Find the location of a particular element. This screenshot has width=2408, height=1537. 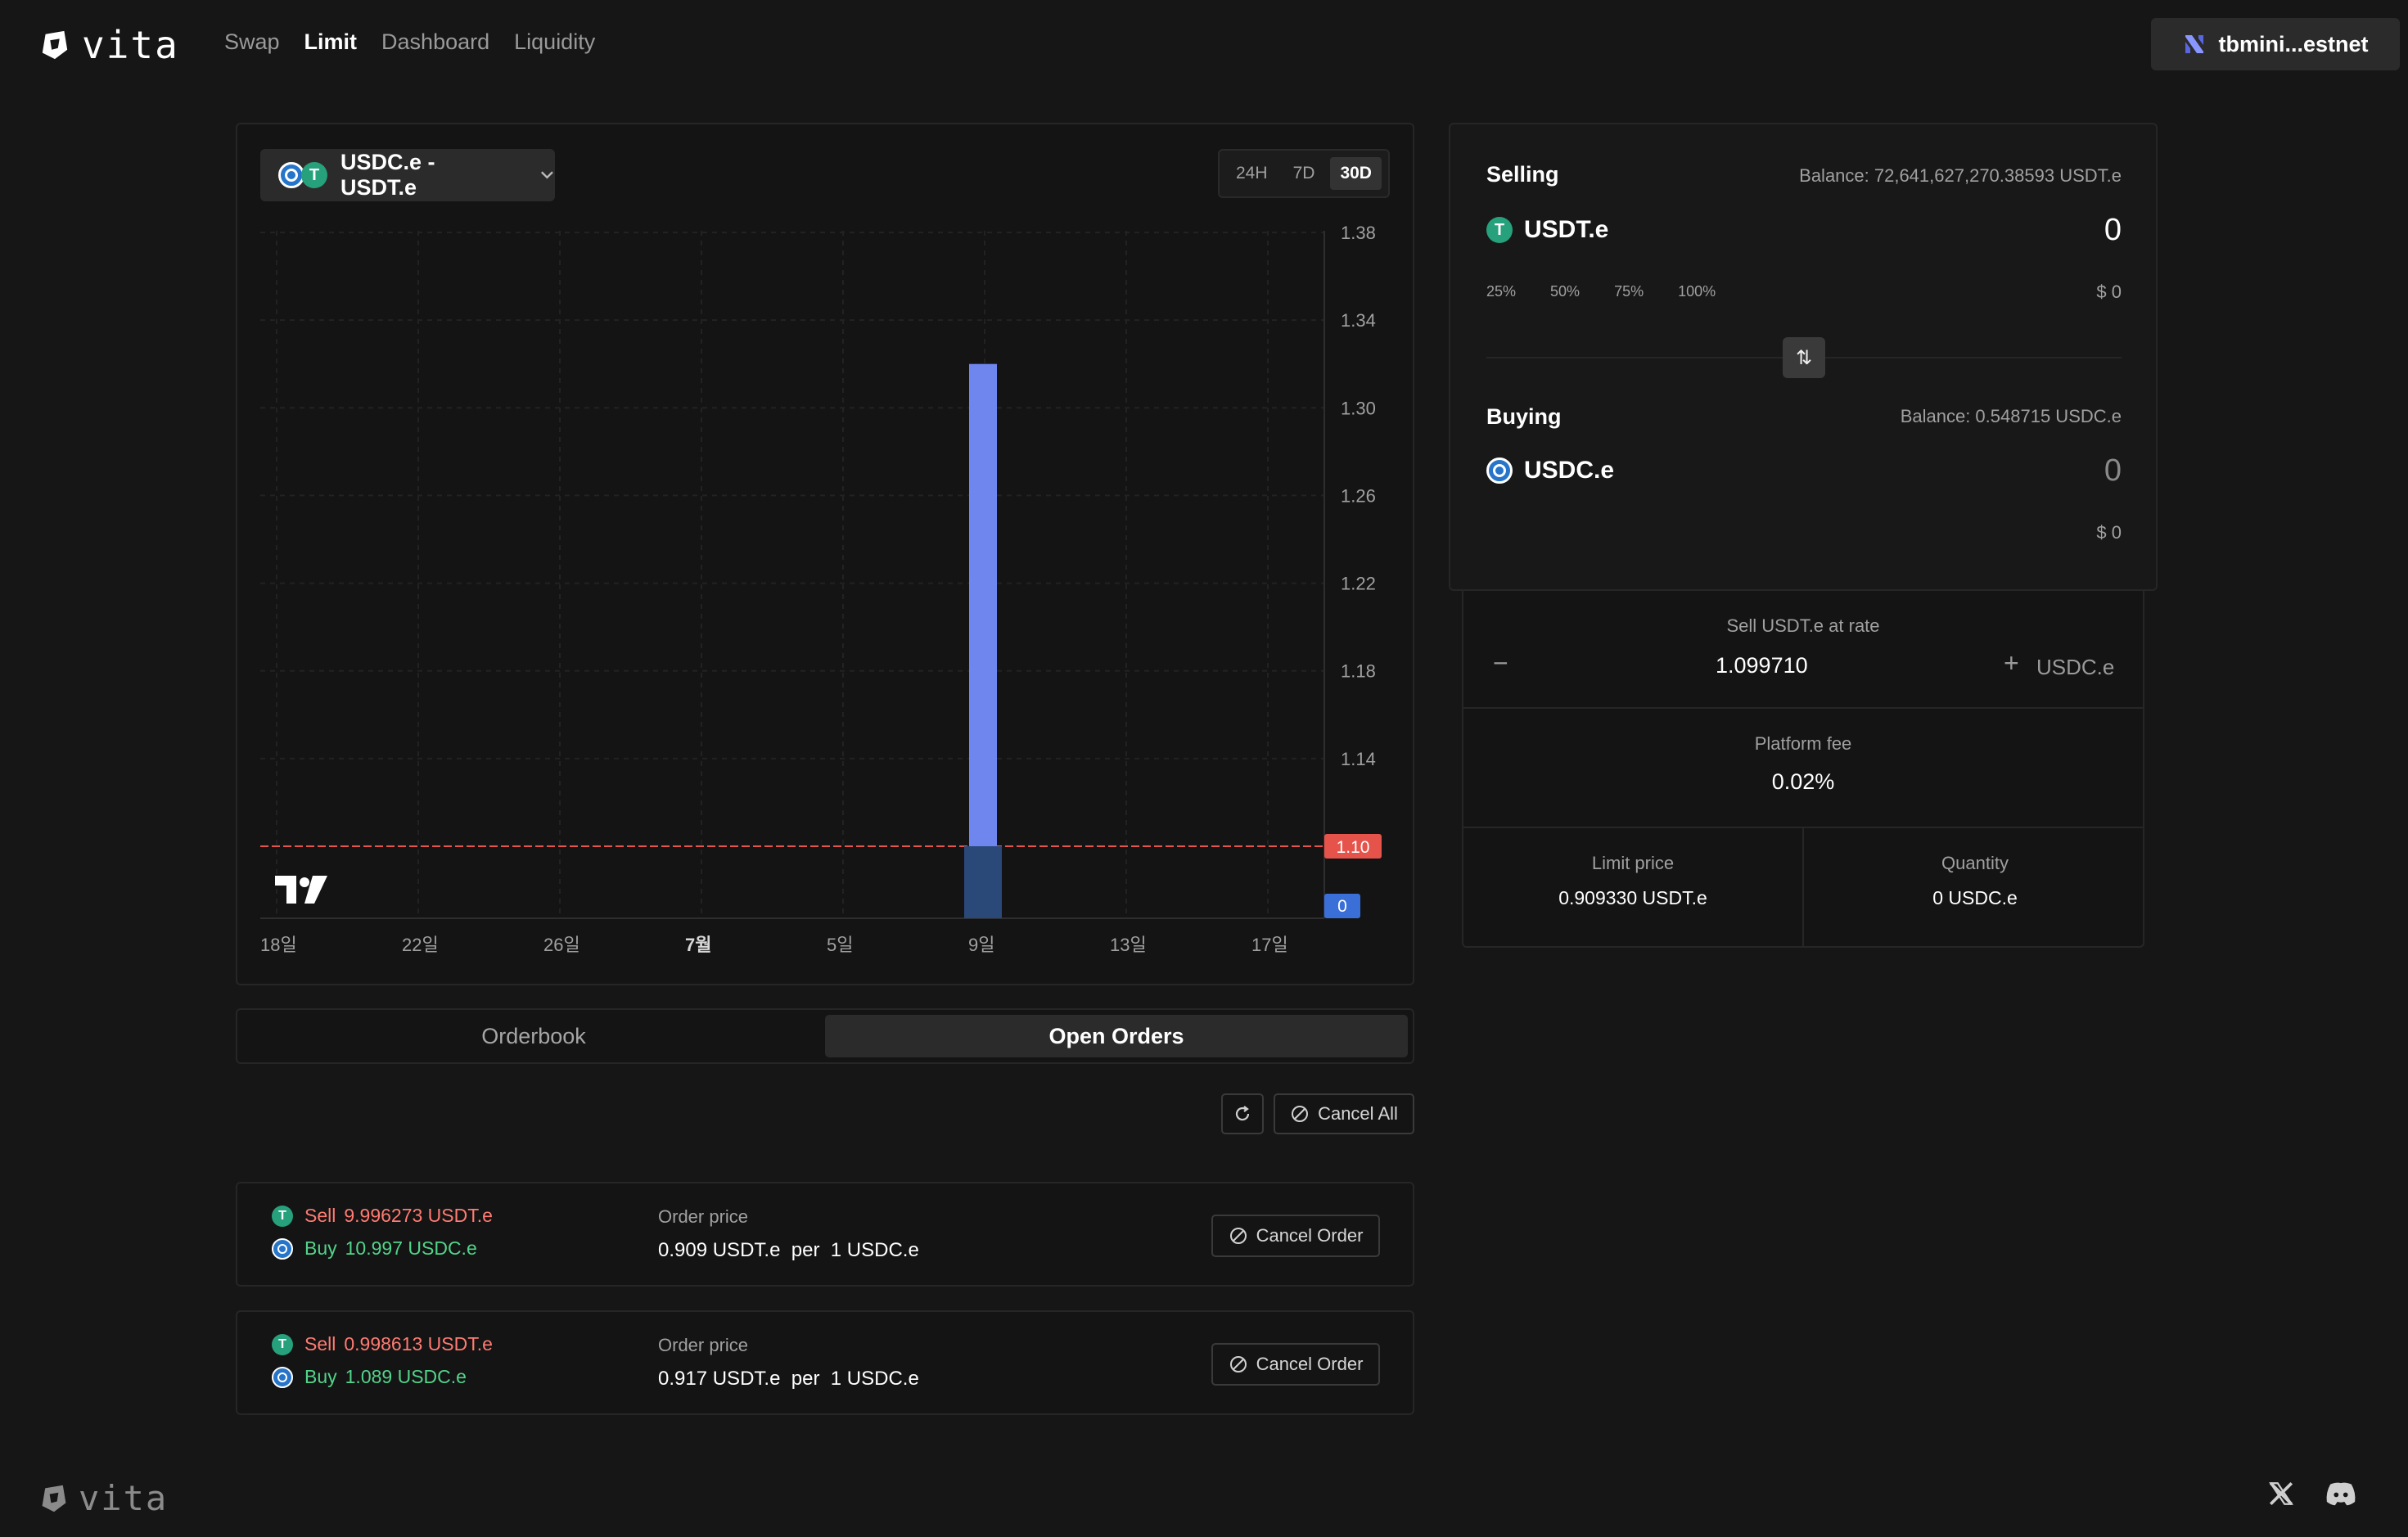

x-tick-label: 17일 is located at coordinates (1269, 945).